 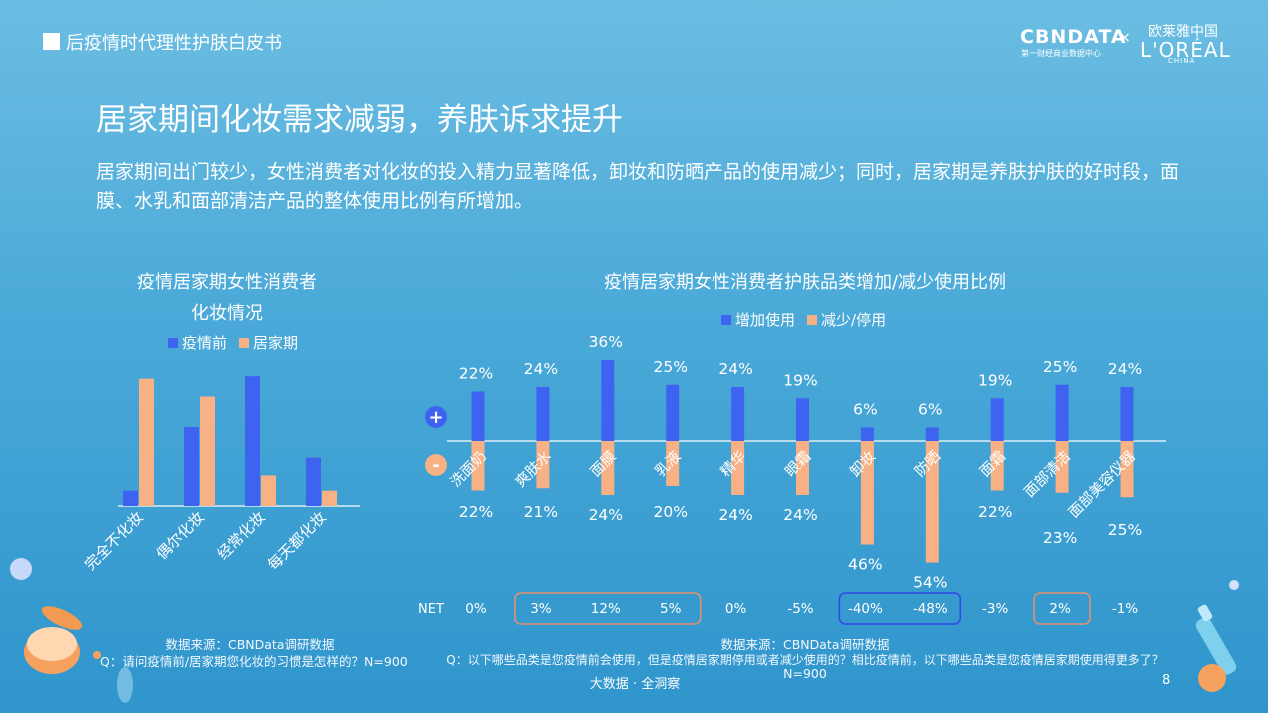 I want to click on legend-label-before: 疫情前, so click(x=205, y=343).